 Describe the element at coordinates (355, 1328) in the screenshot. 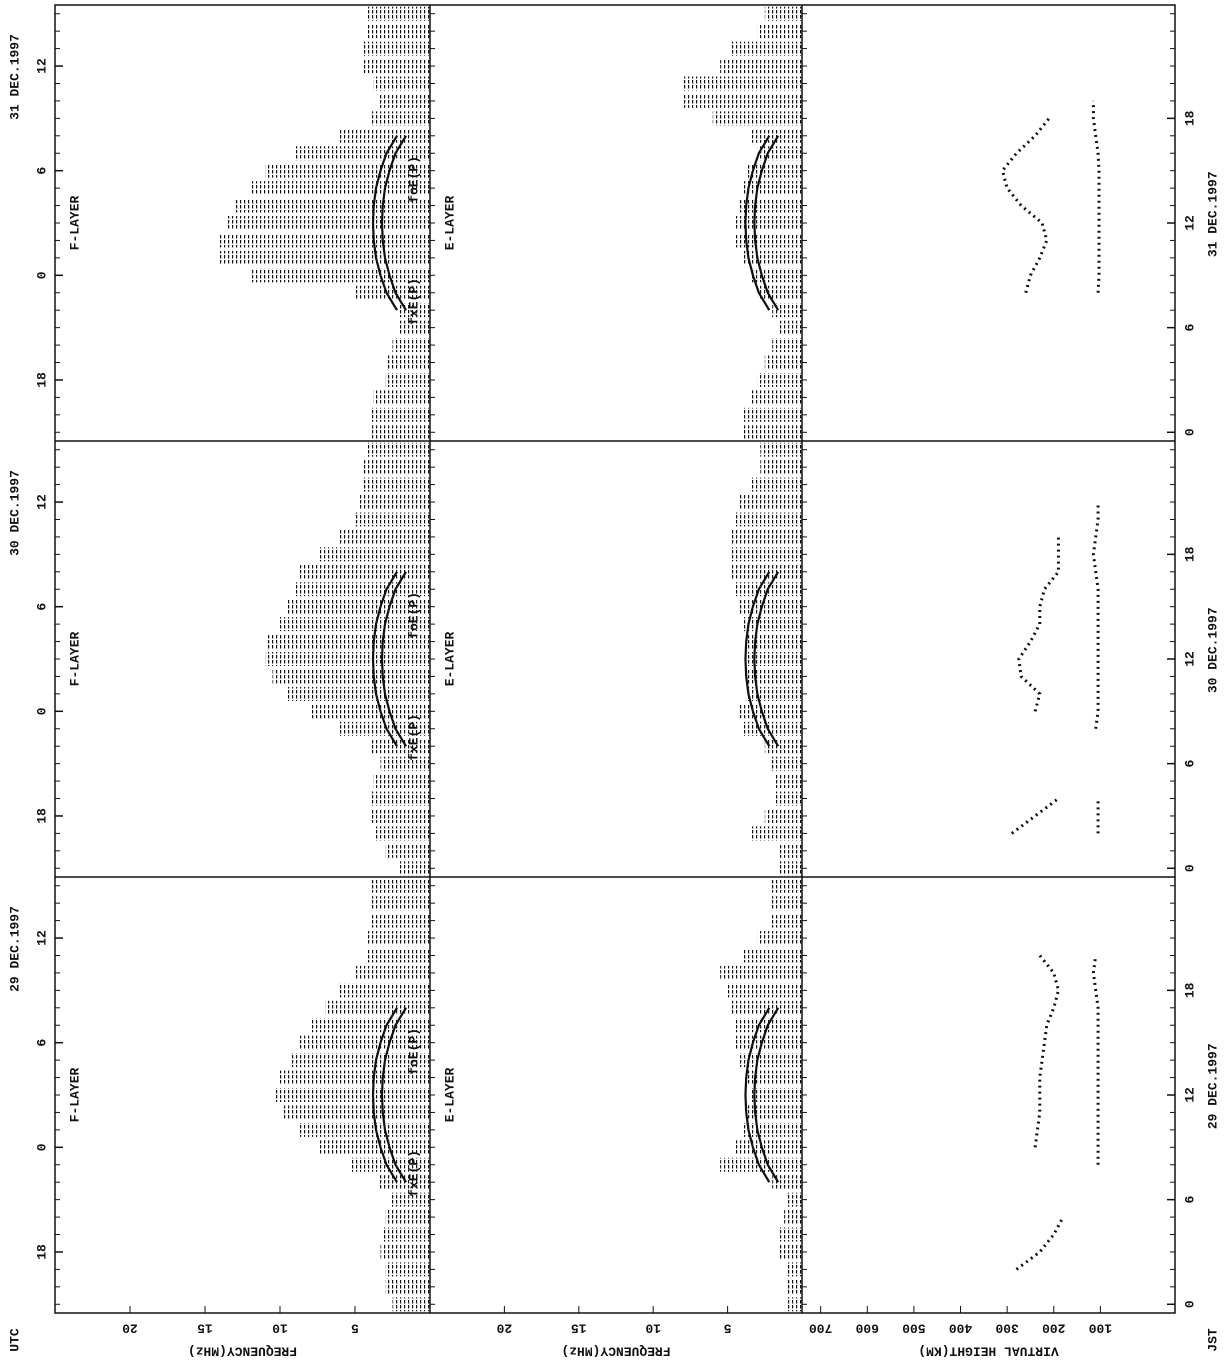

I see `x-tick-label: 5` at that location.